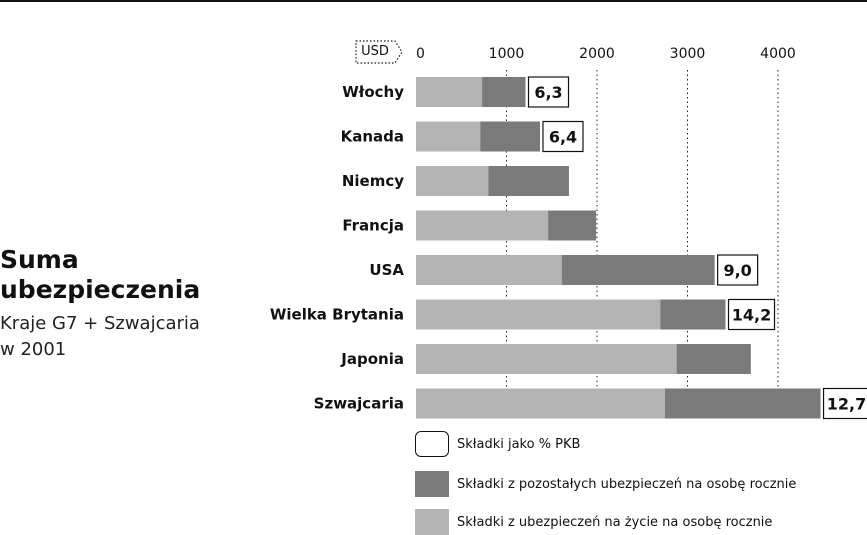 Image resolution: width=867 pixels, height=535 pixels. I want to click on category-label: Włochy, so click(373, 92).